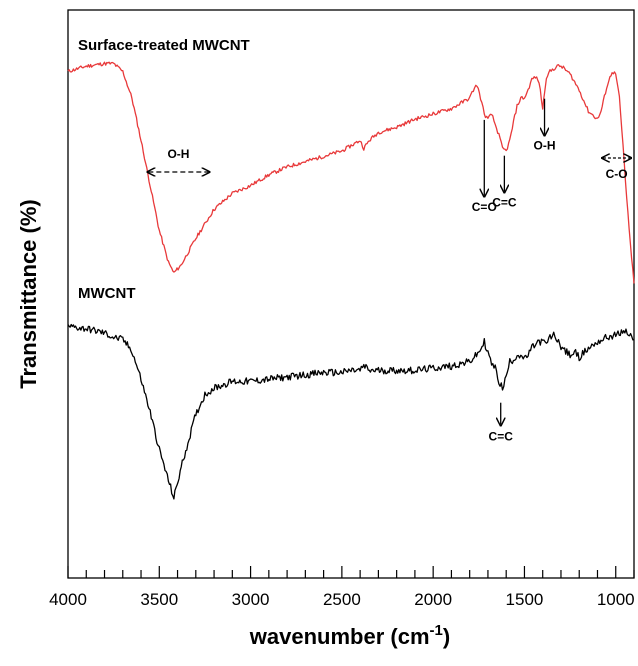  What do you see at coordinates (159, 599) in the screenshot?
I see `x-tick-label: 3500` at bounding box center [159, 599].